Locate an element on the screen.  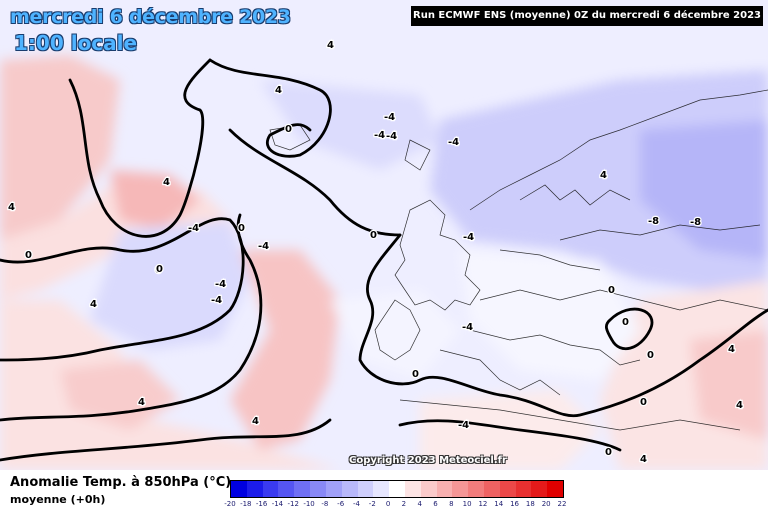
color-scale-tick: -14 is located at coordinates (277, 504).